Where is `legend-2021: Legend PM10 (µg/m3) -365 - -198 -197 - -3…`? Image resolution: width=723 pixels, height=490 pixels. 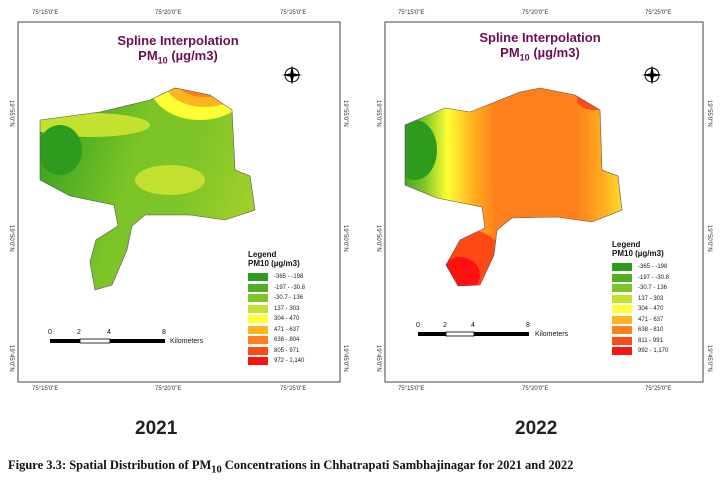
legend-2021: Legend PM10 (µg/m3) -365 - -198 -197 - -3… is located at coordinates (276, 308).